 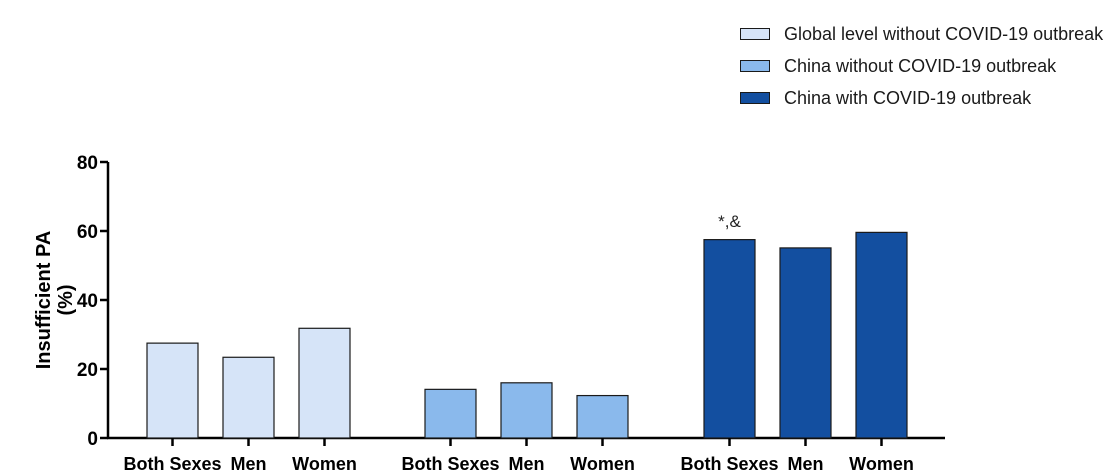 I want to click on legend-item-china-with: China with COVID-19 outbreak, so click(x=921, y=98).